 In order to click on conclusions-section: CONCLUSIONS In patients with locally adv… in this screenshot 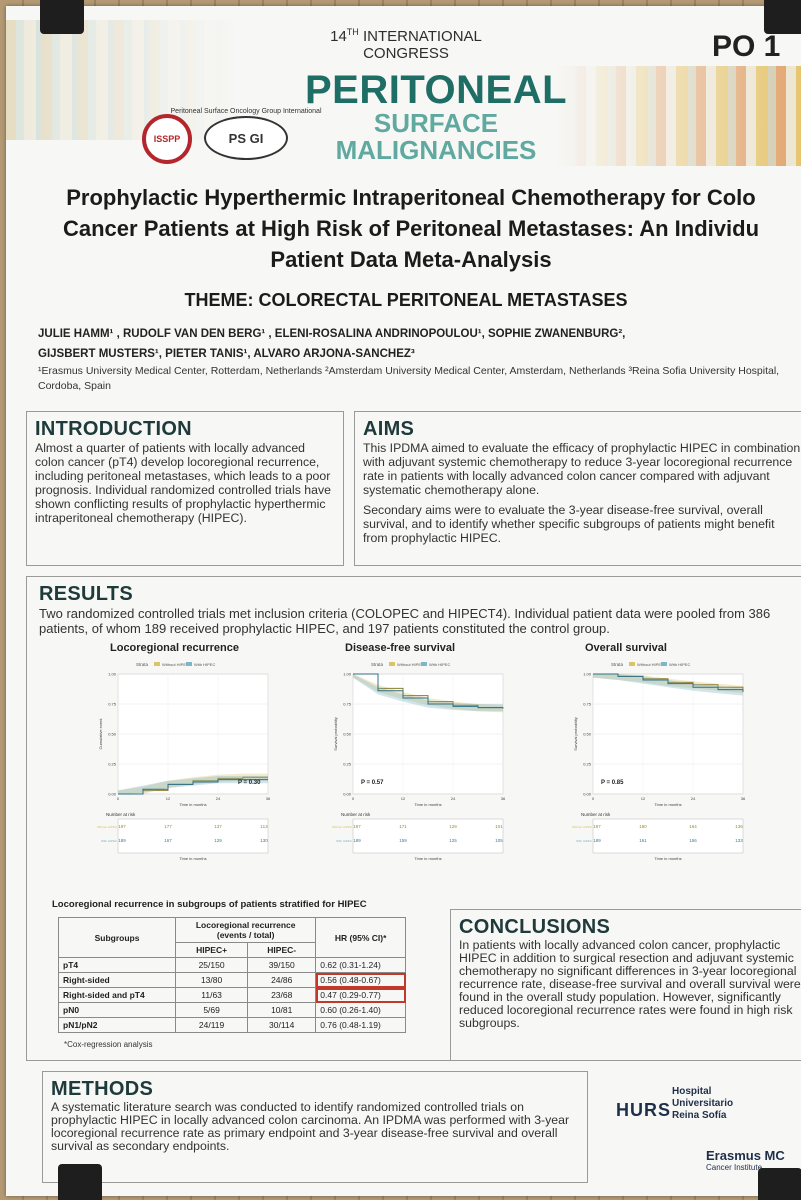, I will do `click(625, 985)`.